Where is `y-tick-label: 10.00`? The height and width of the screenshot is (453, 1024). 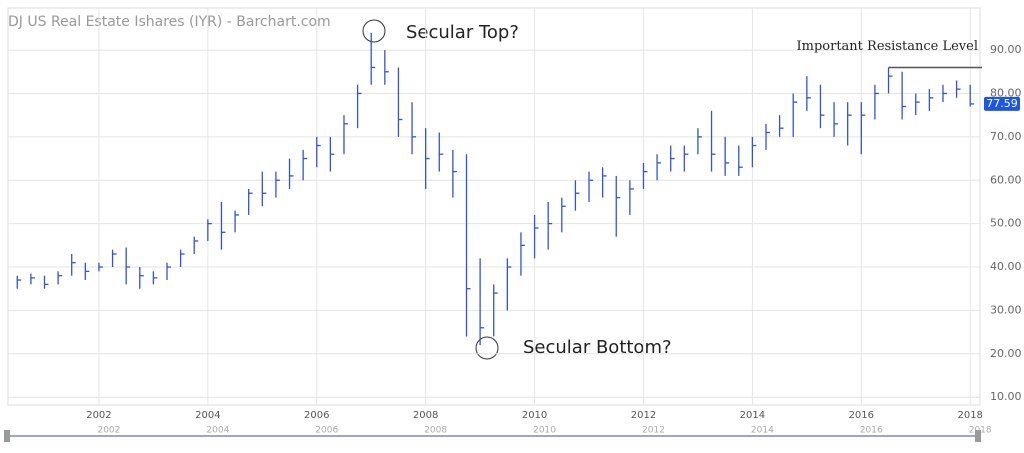
y-tick-label: 10.00 is located at coordinates (1006, 396).